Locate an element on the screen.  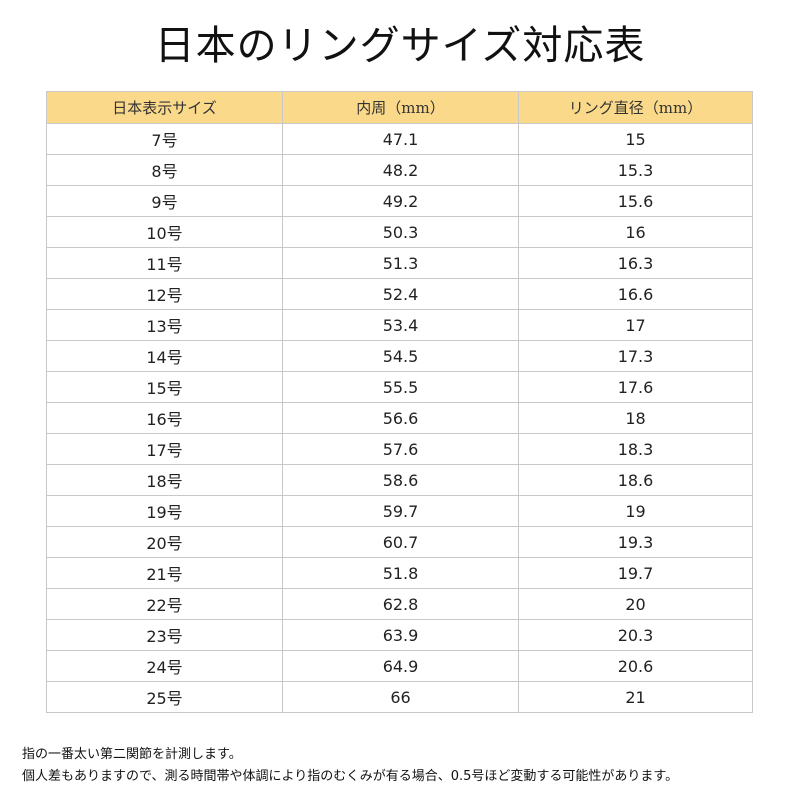
cell-inner-circumference: 58.6 is located at coordinates (400, 480).